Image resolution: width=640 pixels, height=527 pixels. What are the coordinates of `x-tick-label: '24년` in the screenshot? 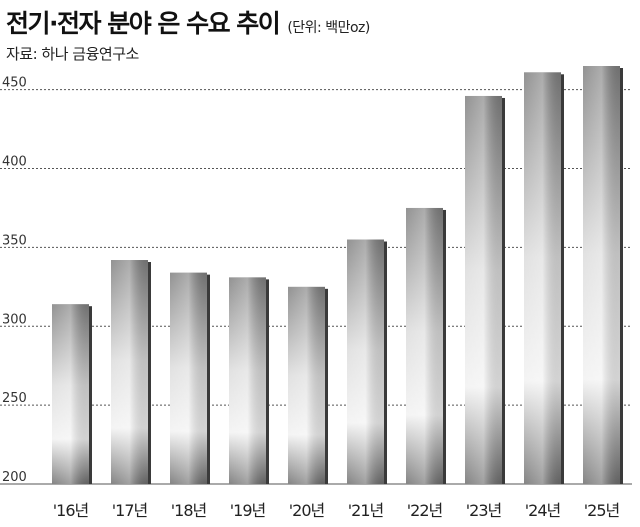 It's located at (543, 510).